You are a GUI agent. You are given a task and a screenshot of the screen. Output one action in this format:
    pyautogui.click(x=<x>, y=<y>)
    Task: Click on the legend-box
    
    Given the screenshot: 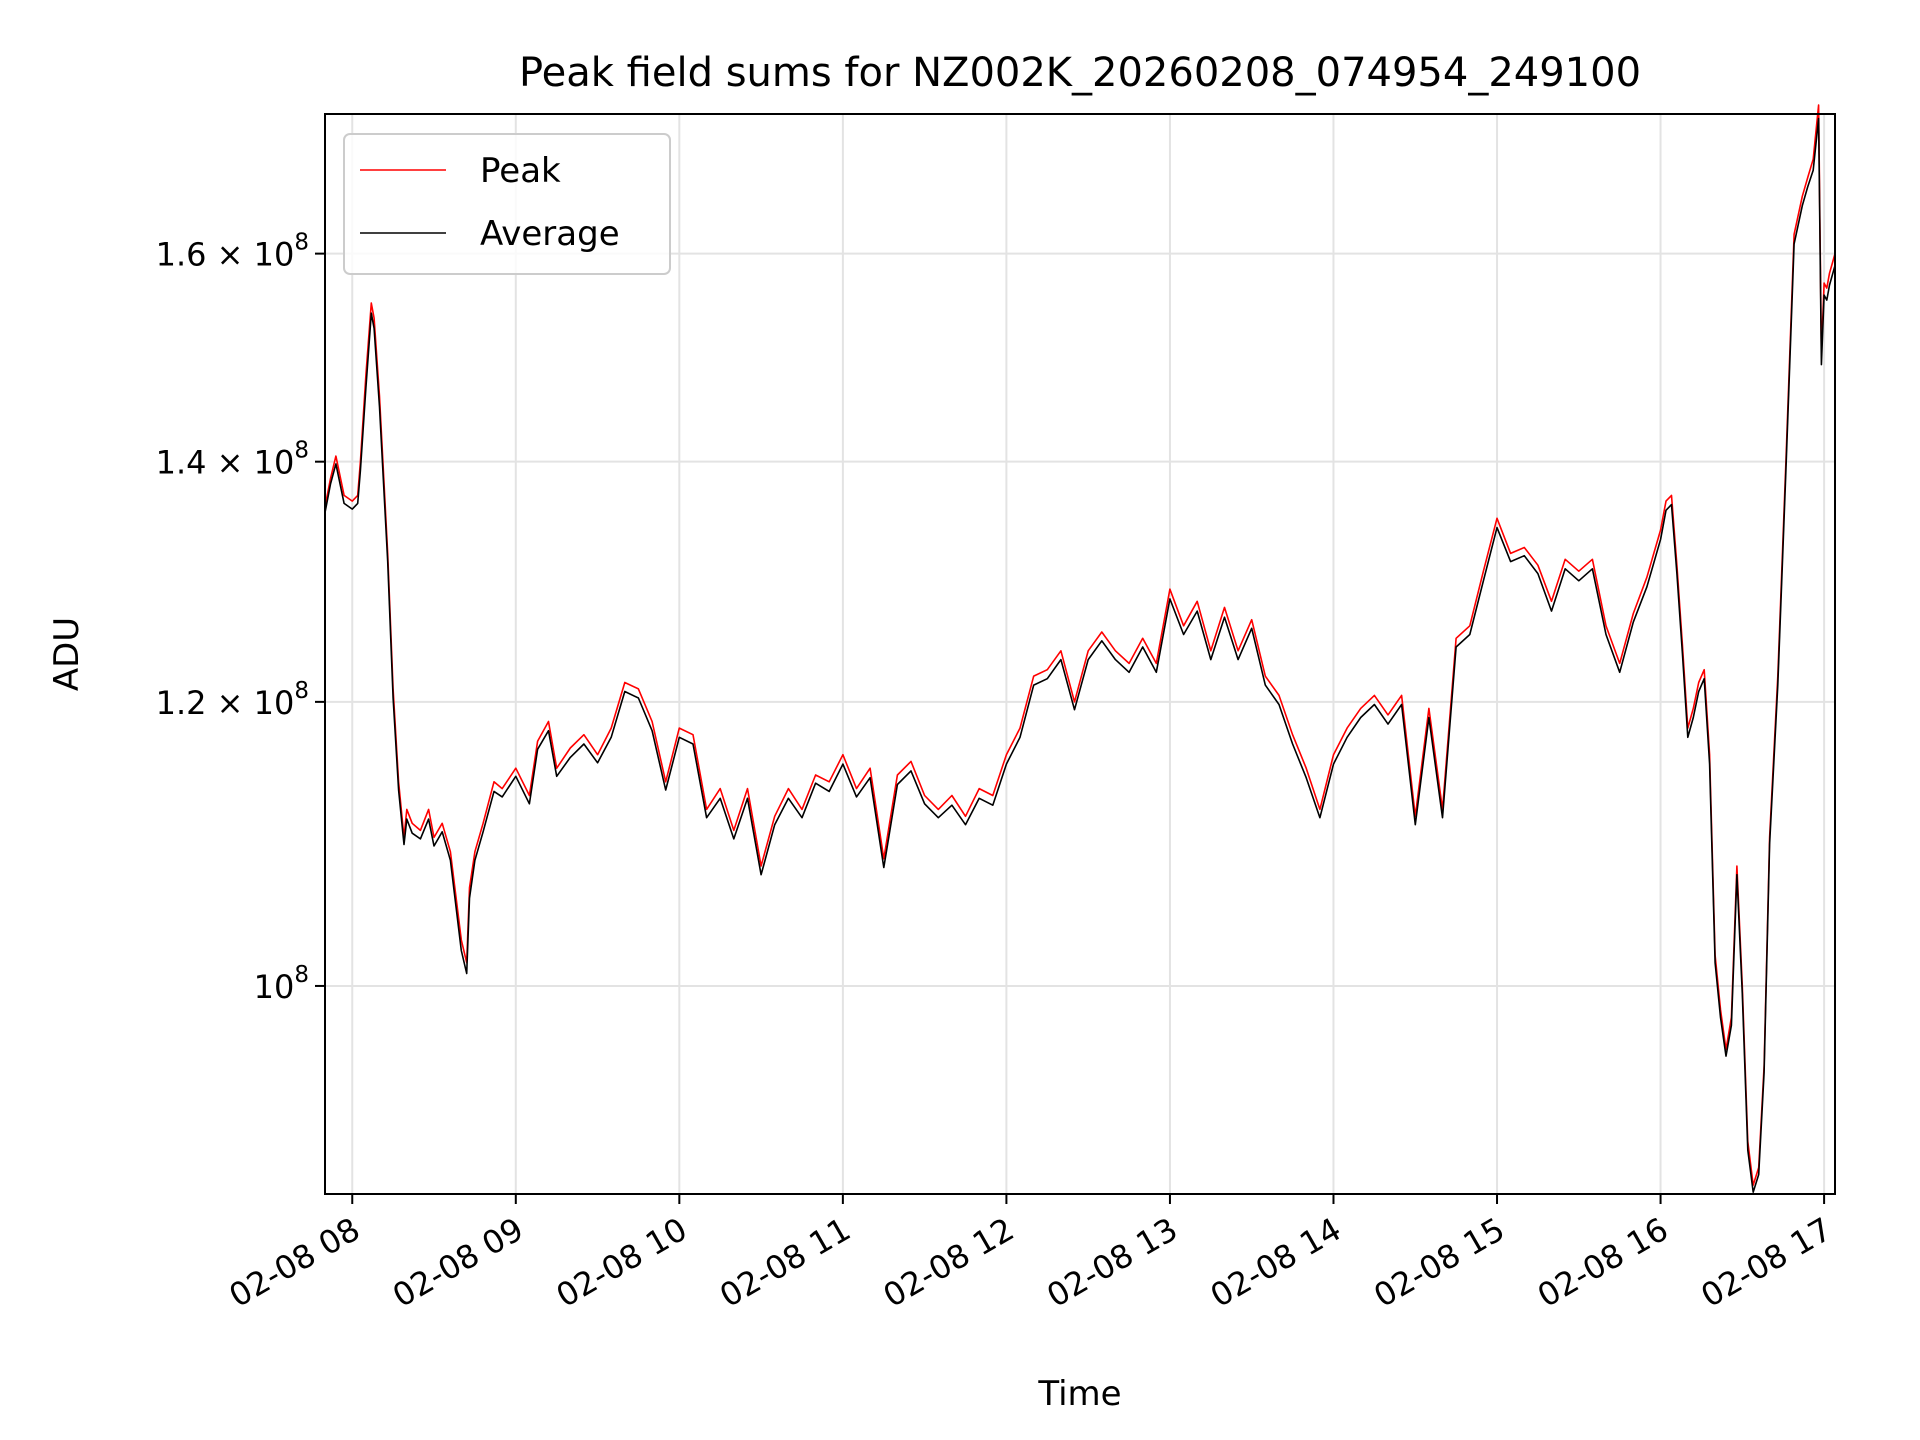 What is the action you would take?
    pyautogui.click(x=507, y=204)
    